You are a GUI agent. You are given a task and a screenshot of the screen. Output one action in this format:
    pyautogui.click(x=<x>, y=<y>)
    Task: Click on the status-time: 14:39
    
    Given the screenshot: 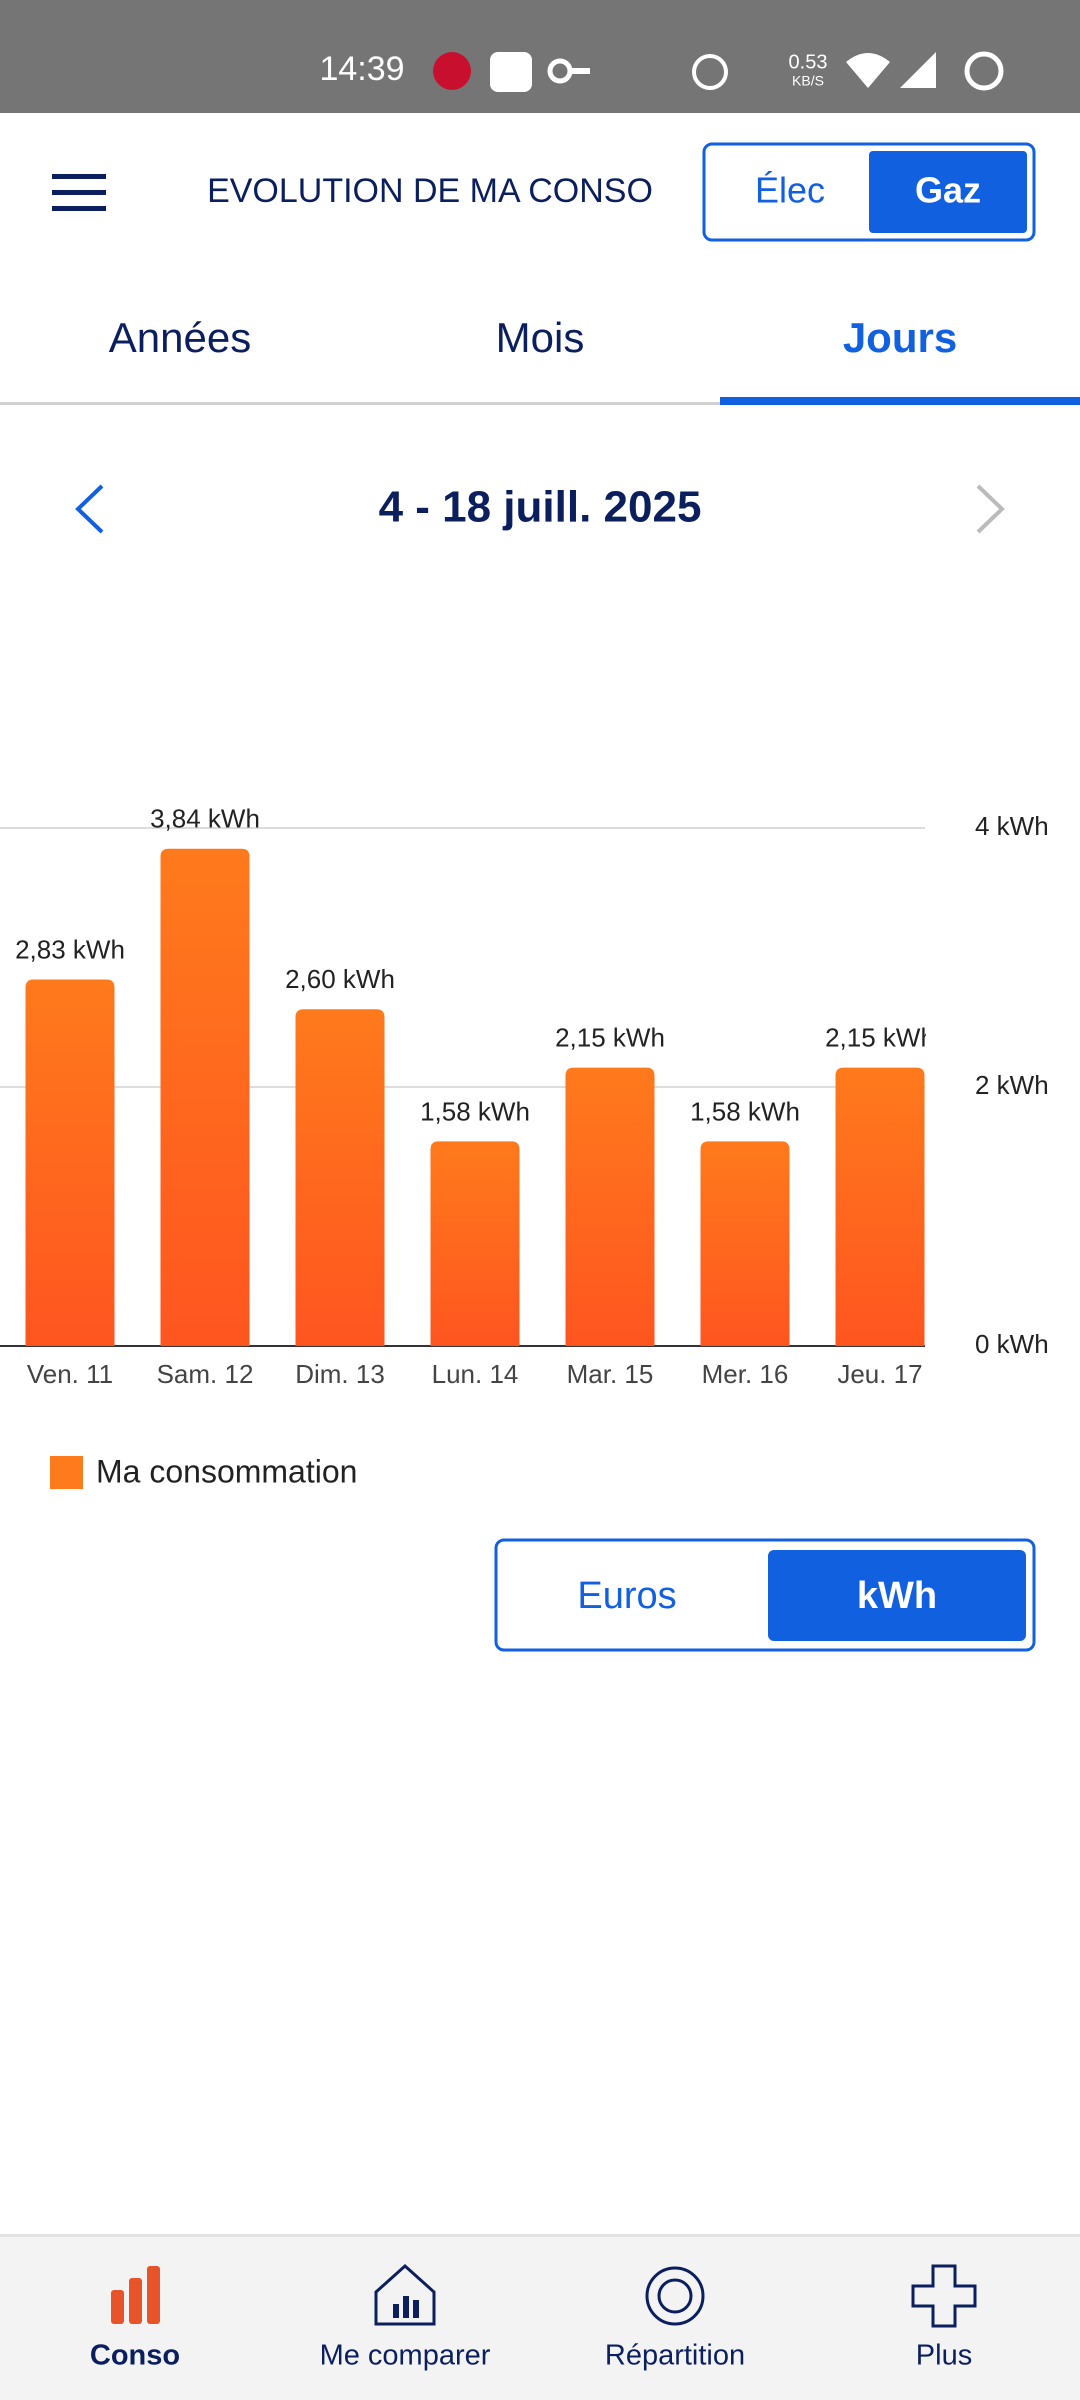 What is the action you would take?
    pyautogui.click(x=361, y=69)
    